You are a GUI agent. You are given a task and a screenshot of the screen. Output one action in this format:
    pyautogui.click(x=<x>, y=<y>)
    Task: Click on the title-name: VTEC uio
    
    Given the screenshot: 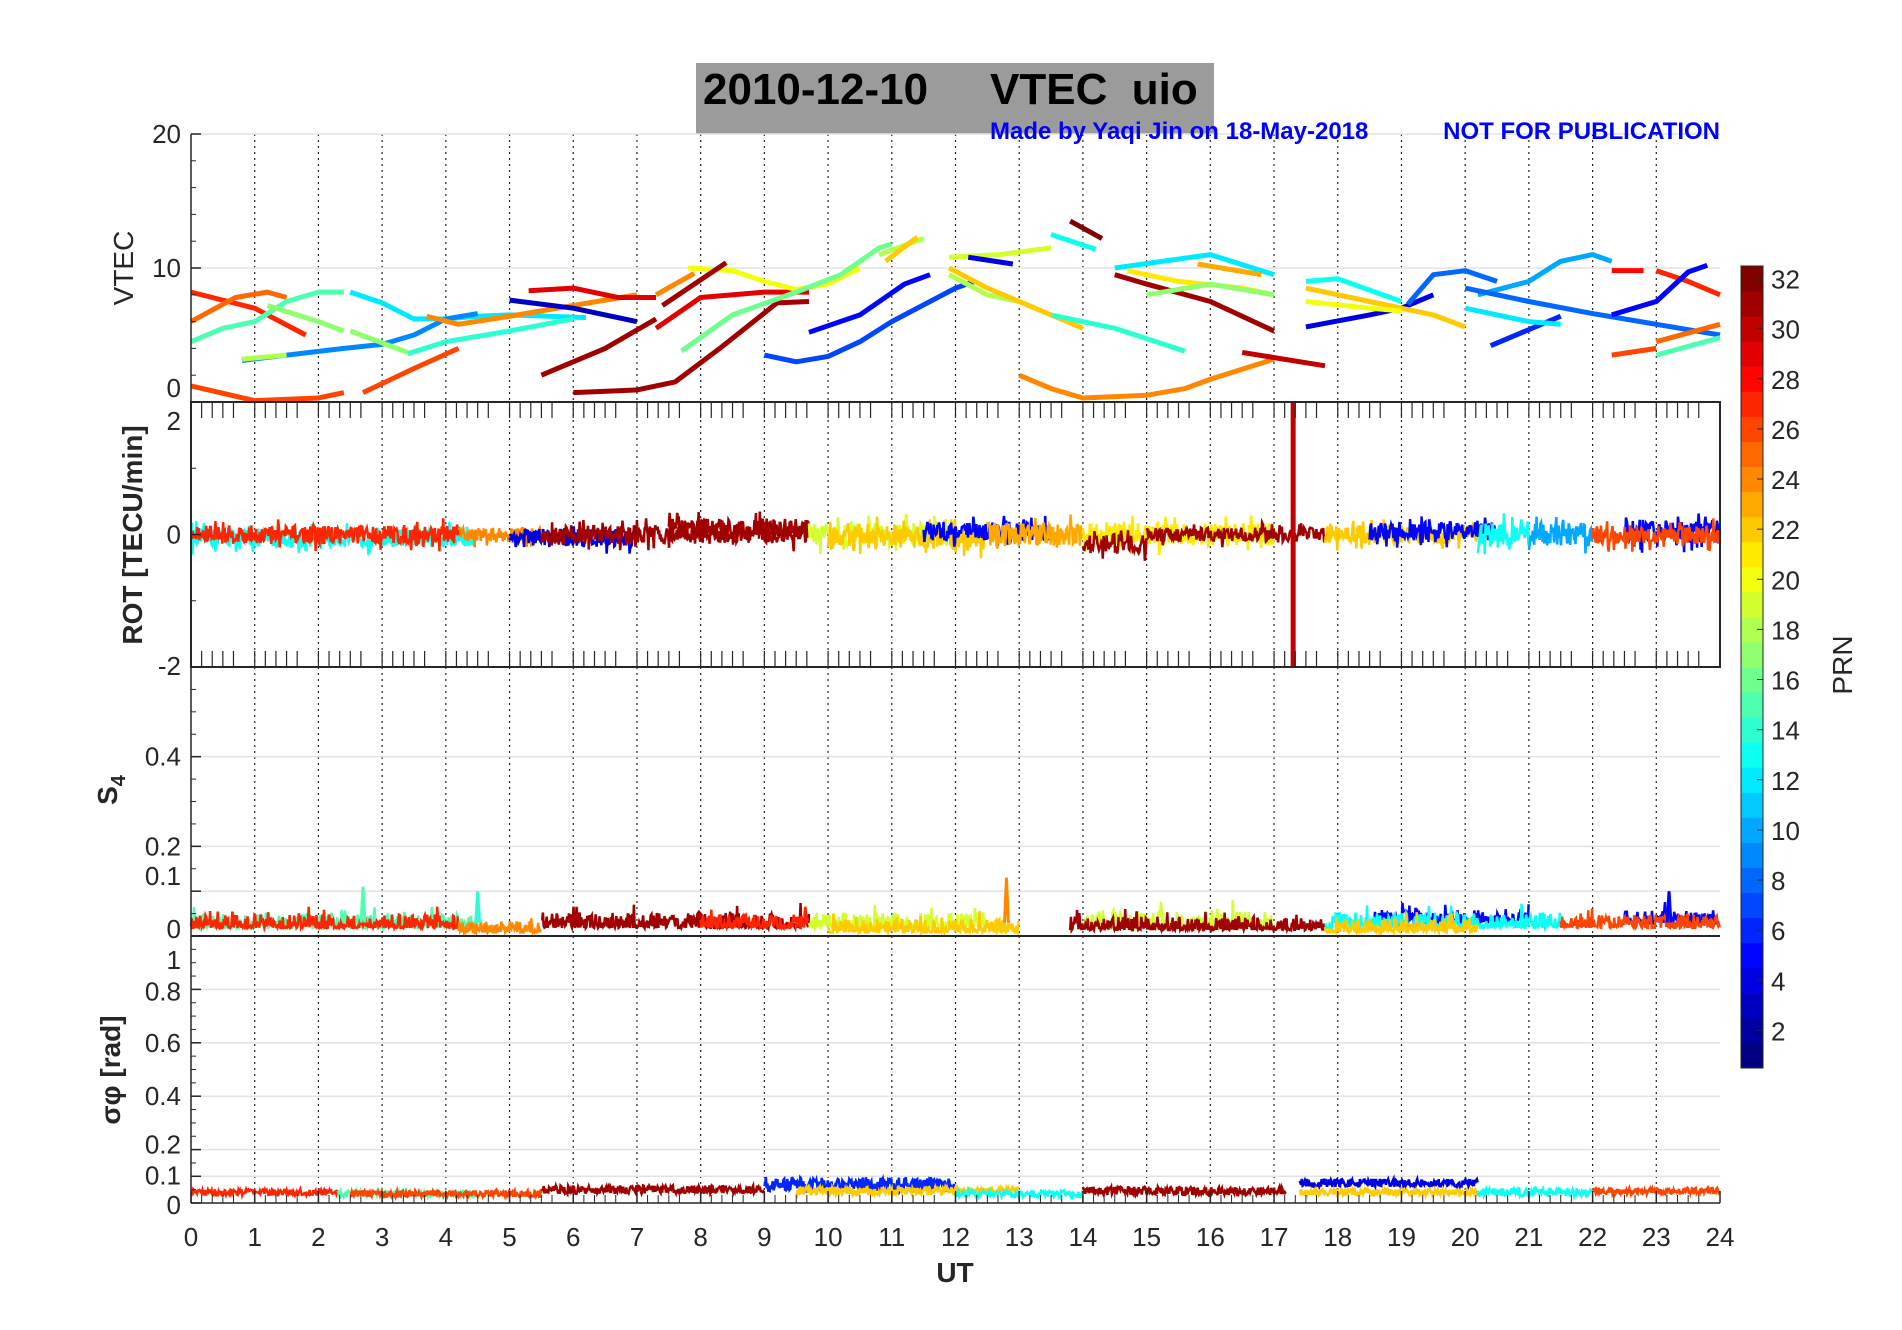 What is the action you would take?
    pyautogui.click(x=1094, y=89)
    